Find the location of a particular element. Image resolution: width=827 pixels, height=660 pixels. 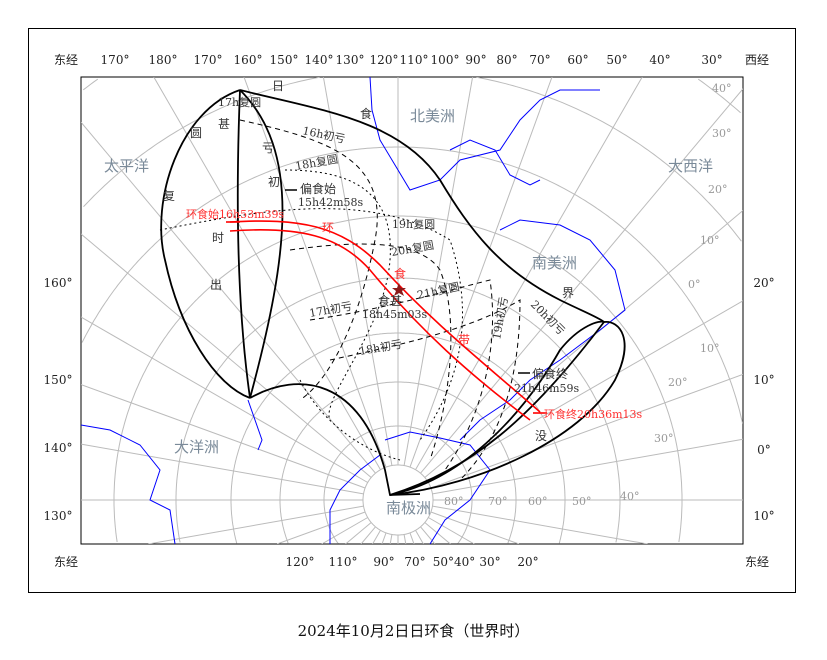

annular-north-limit is located at coordinates (385, 316).